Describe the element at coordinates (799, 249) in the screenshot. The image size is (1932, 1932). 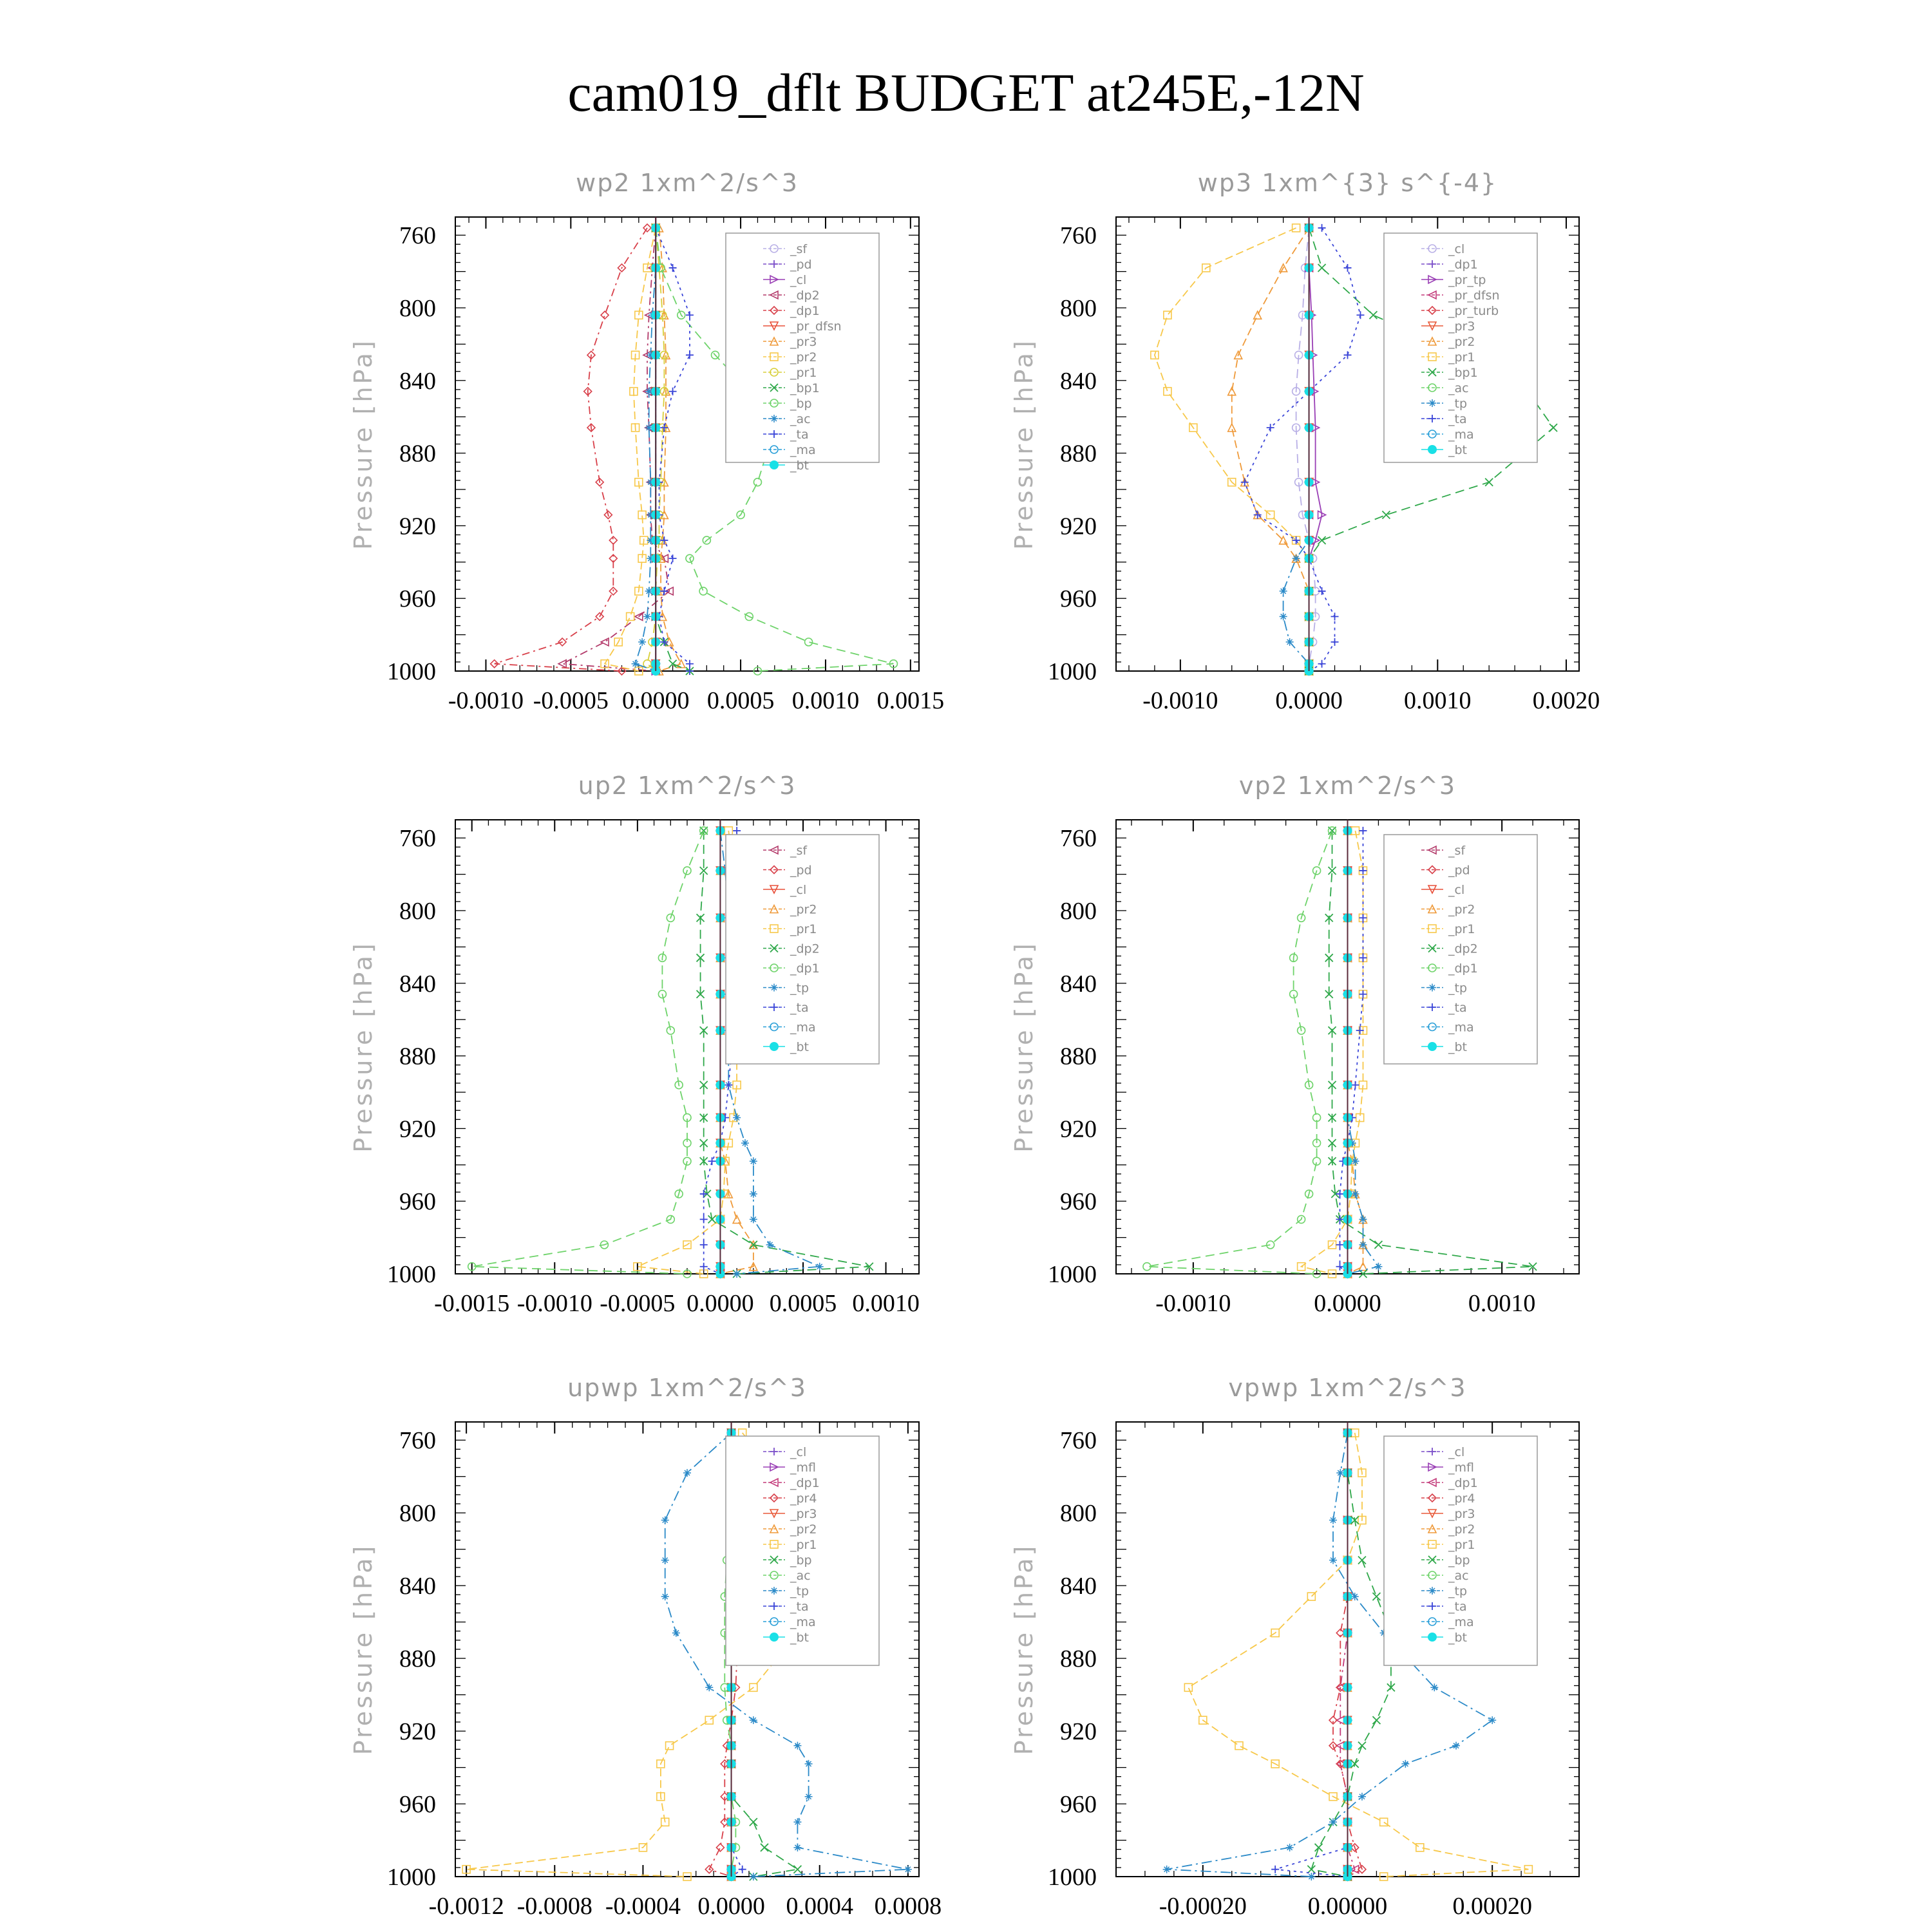
I see `legend-label: _sf` at that location.